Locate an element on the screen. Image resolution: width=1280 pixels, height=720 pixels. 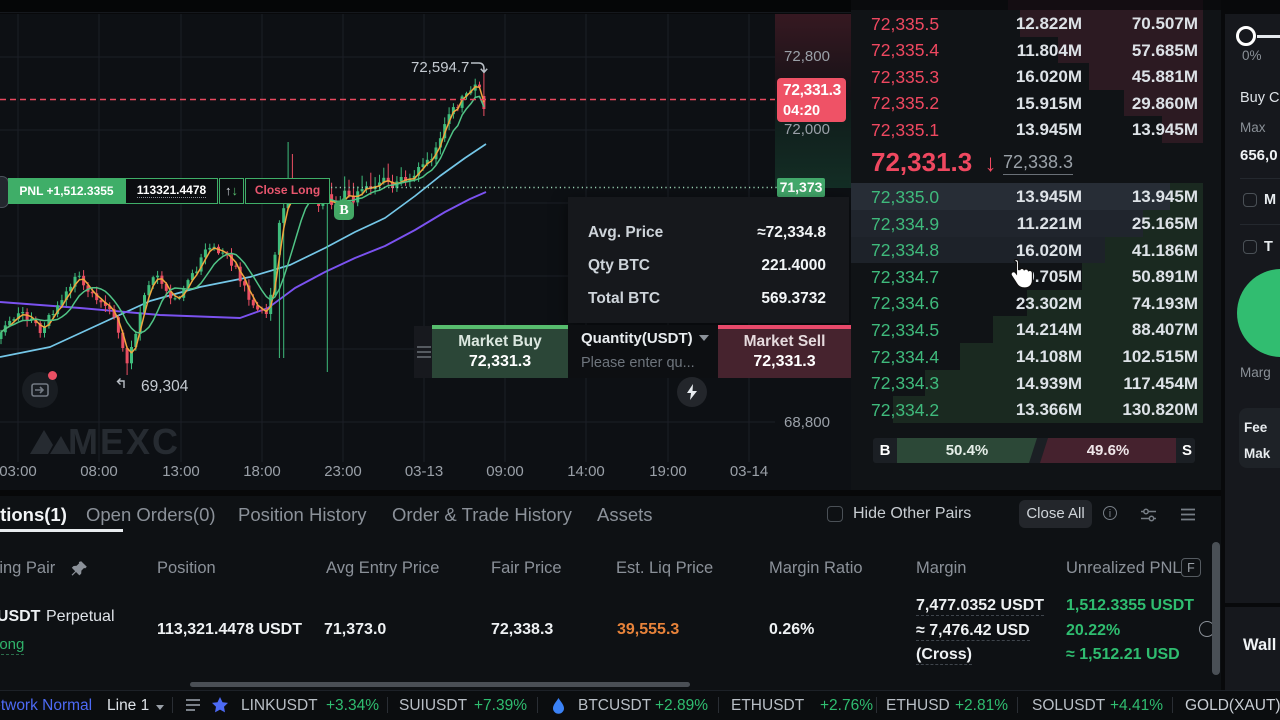
svg-text: 69,304 is located at coordinates (165, 386).